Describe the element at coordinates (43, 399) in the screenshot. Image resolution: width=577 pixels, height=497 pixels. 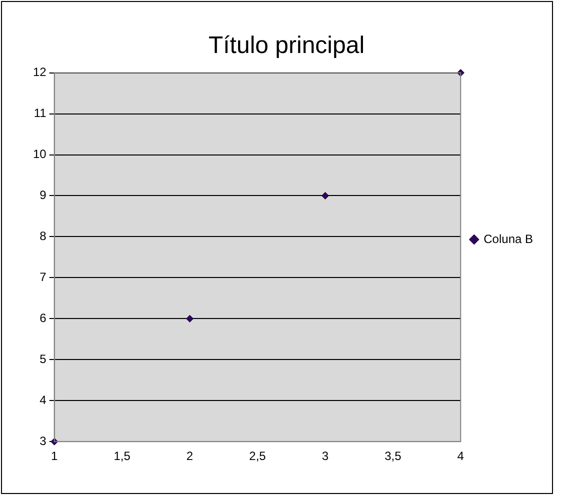
I see `y-tick-label: 4` at that location.